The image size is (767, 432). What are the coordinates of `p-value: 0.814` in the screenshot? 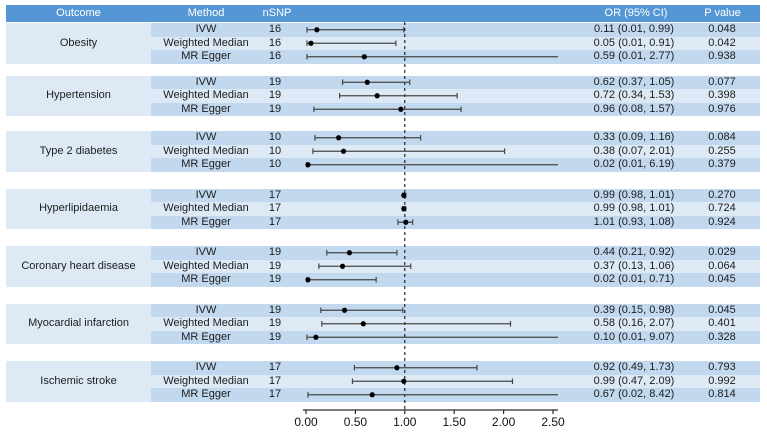 It's located at (722, 394).